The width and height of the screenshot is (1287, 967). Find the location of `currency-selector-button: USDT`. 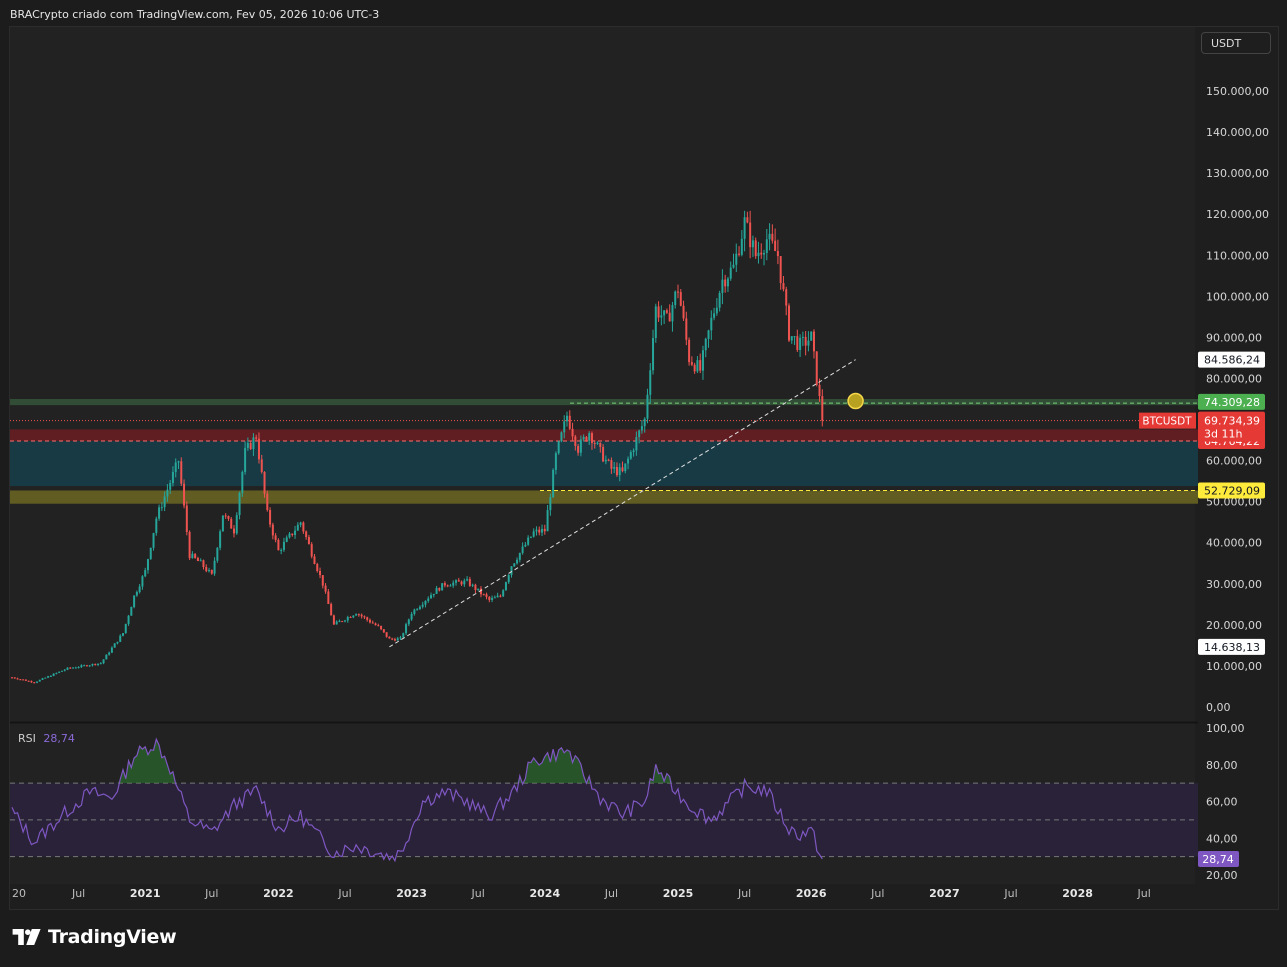

currency-selector-button: USDT is located at coordinates (1236, 43).